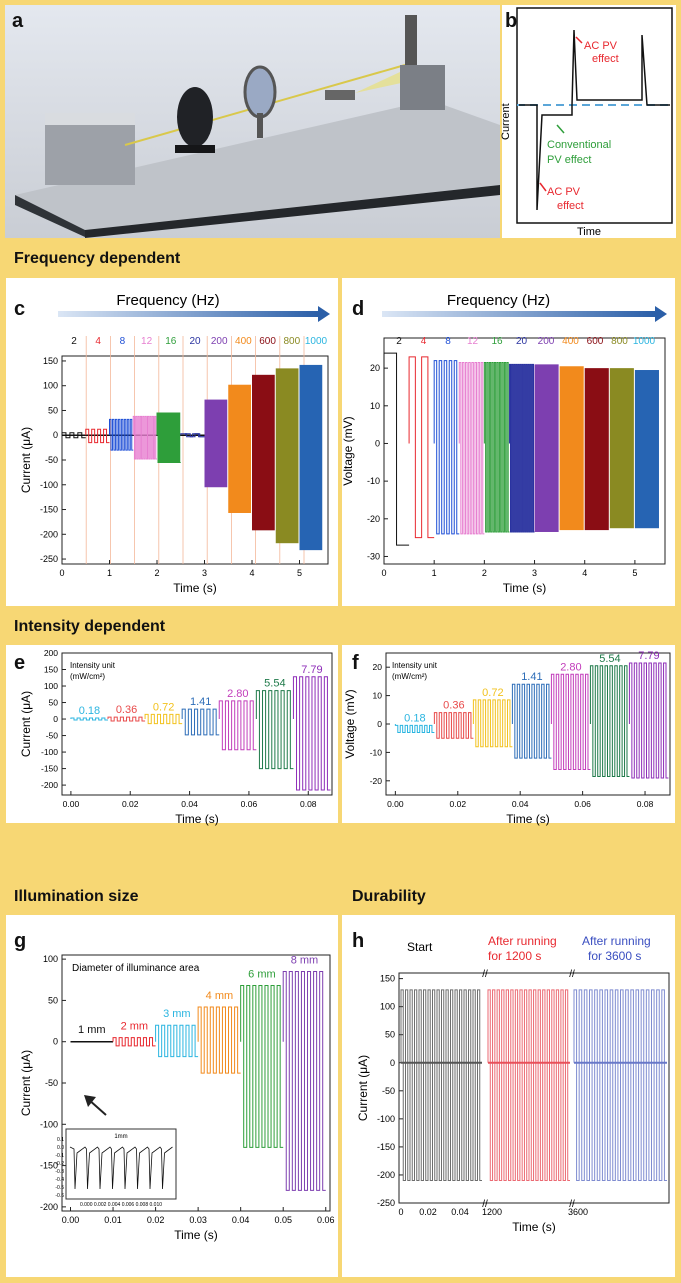  Describe the element at coordinates (177, 1014) in the screenshot. I see `size-label-3 mm: 3 mm` at that location.